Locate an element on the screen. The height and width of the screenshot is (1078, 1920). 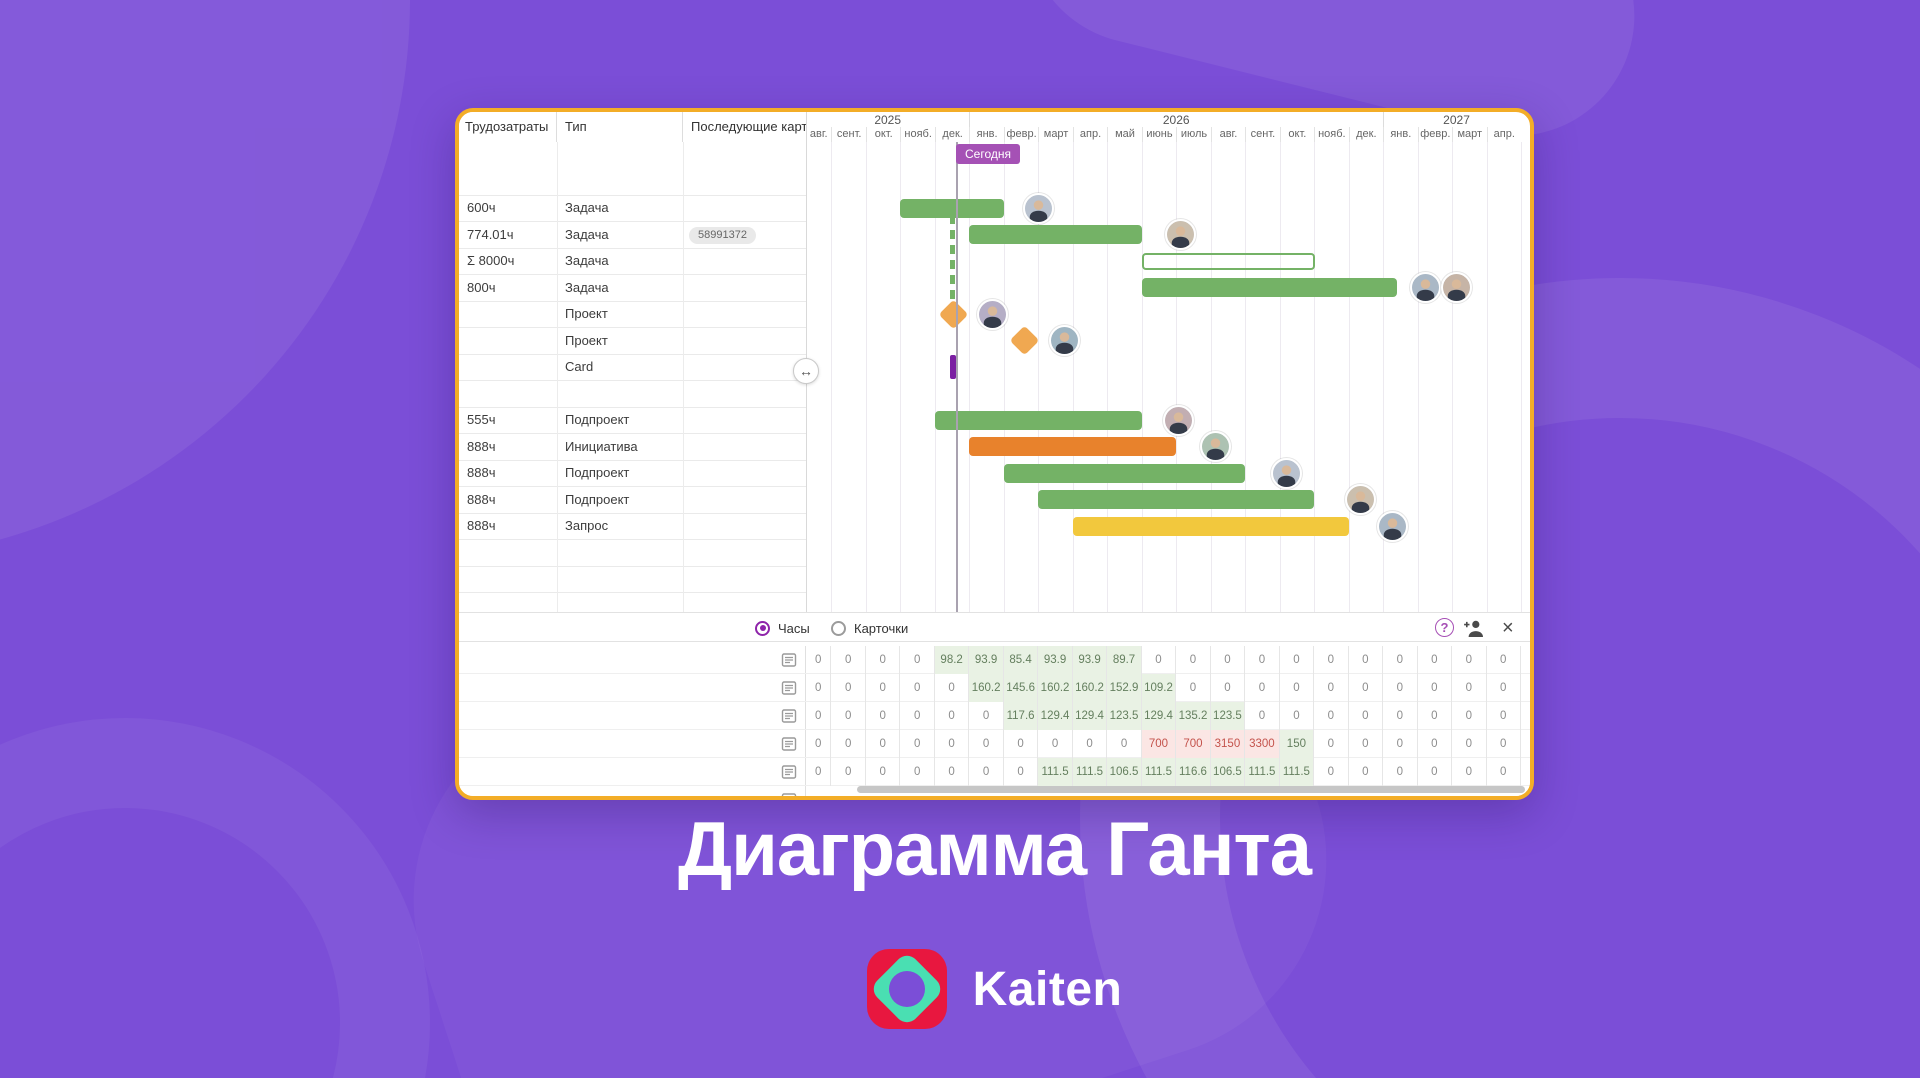
row-type: Задача is located at coordinates (587, 234).